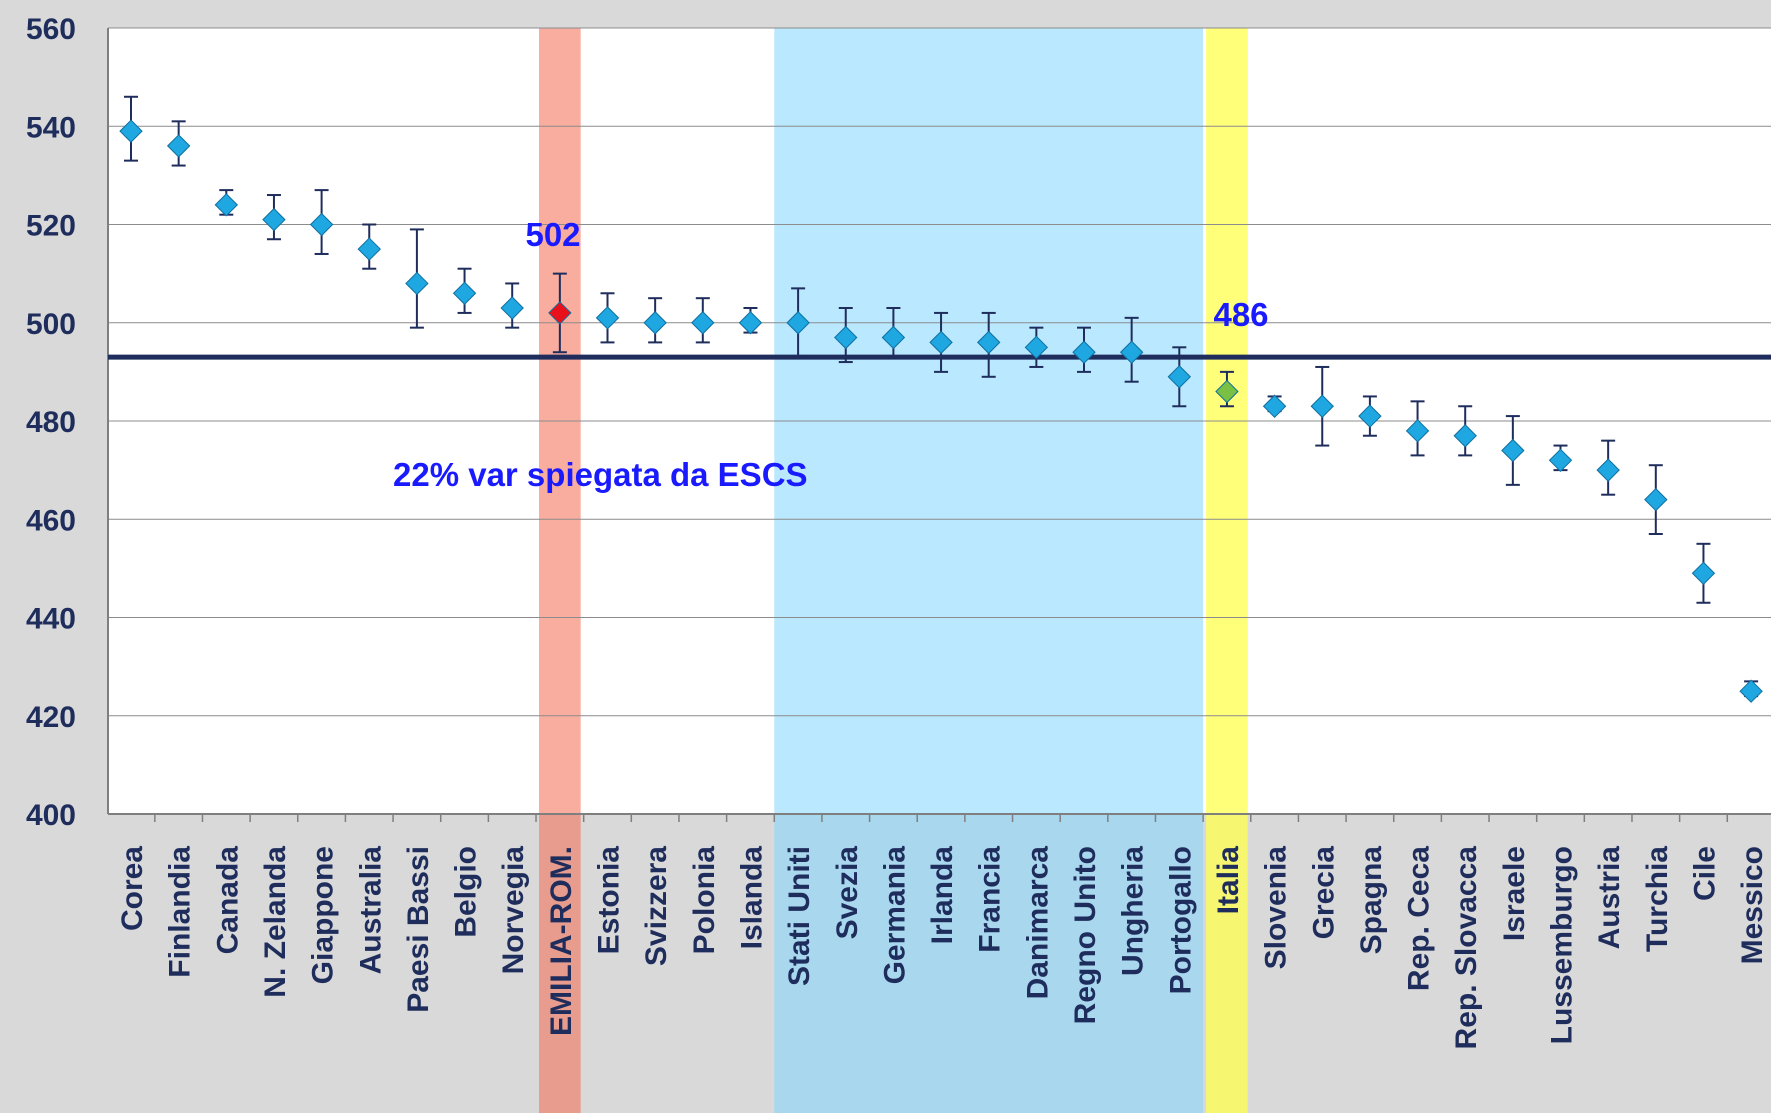  I want to click on x-tick-Ungheria: Ungheria, so click(1133, 911).